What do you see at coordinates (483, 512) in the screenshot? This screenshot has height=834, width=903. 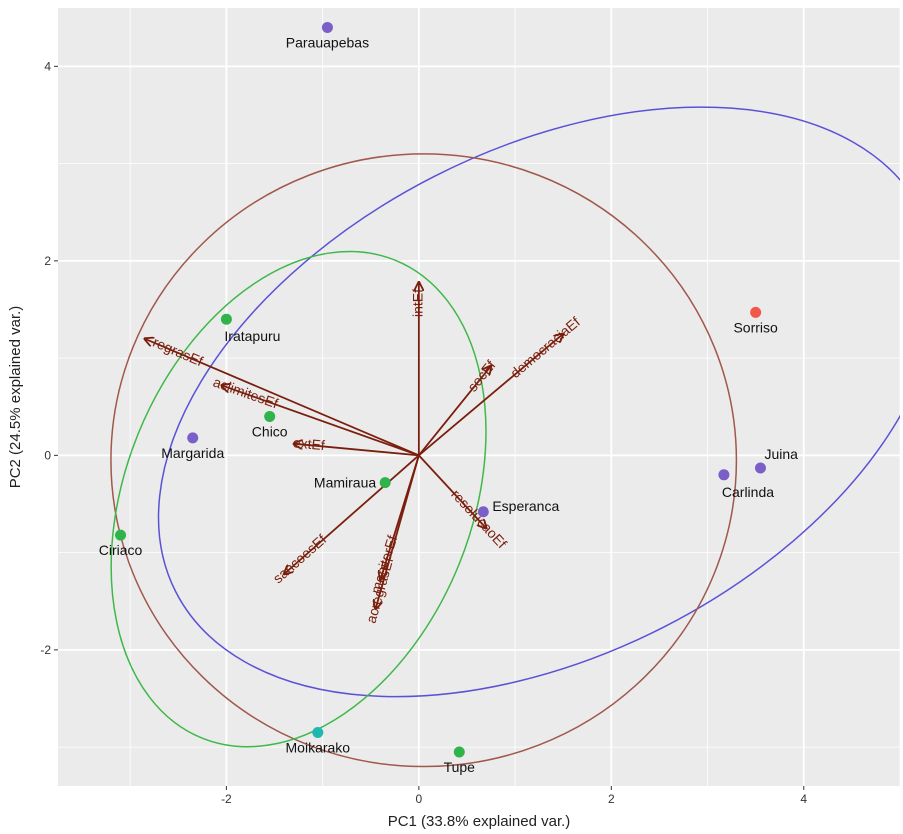 I see `point-esperanca` at bounding box center [483, 512].